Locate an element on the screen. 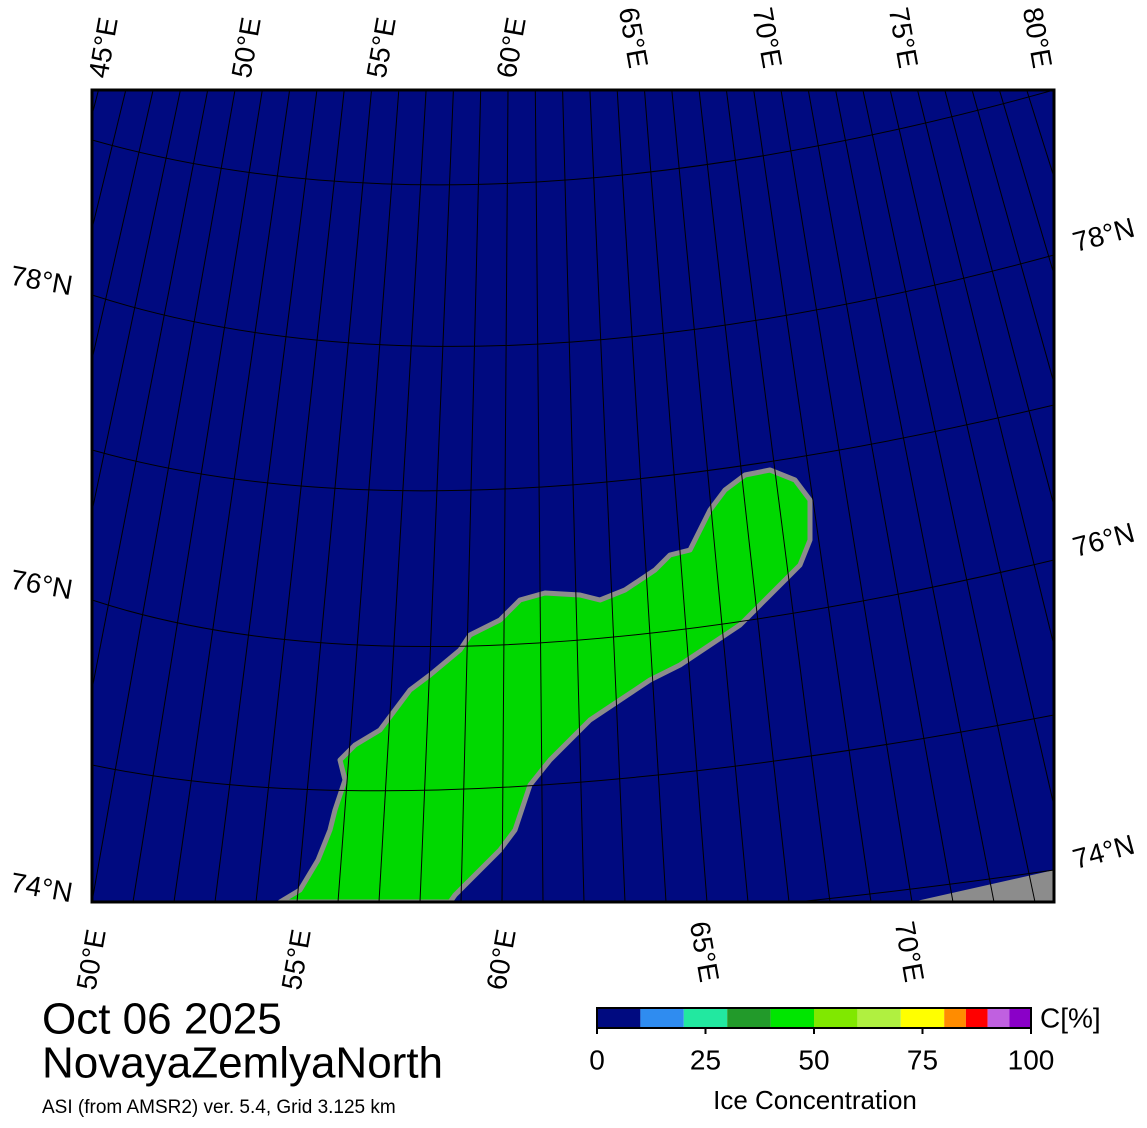 Image resolution: width=1147 pixels, height=1128 pixels. land-mask is located at coordinates (983, 886).